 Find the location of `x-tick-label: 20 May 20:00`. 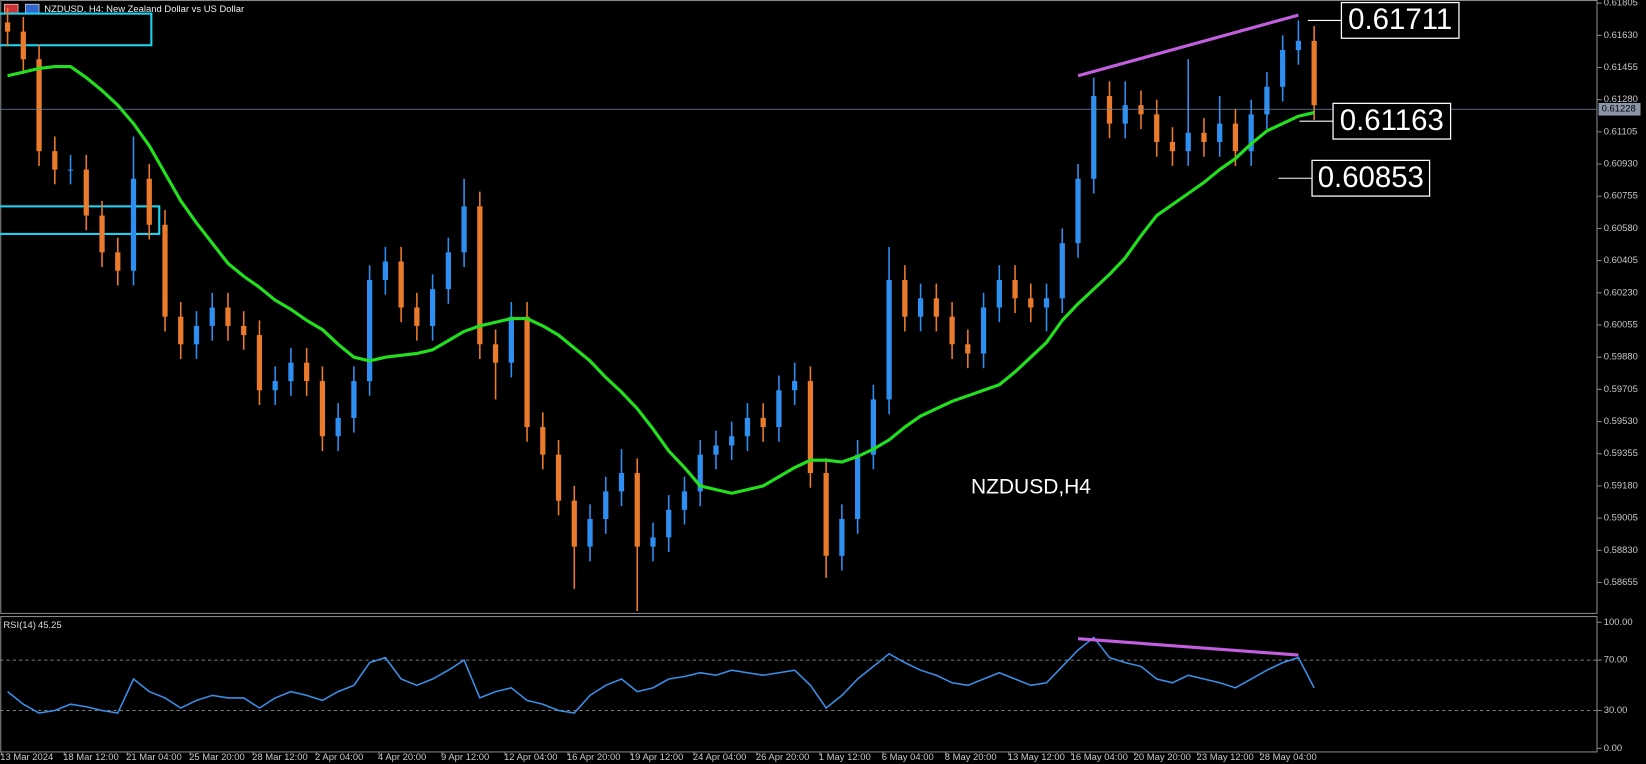

x-tick-label: 20 May 20:00 is located at coordinates (1162, 757).